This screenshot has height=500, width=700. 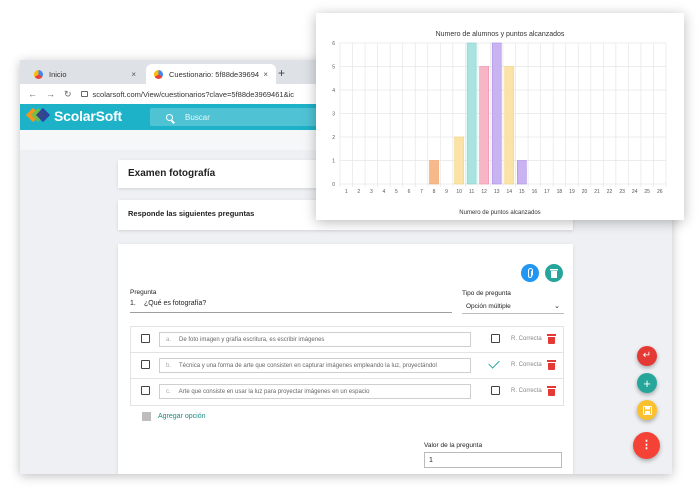 I want to click on tab-label: Inicio, so click(x=58, y=74).